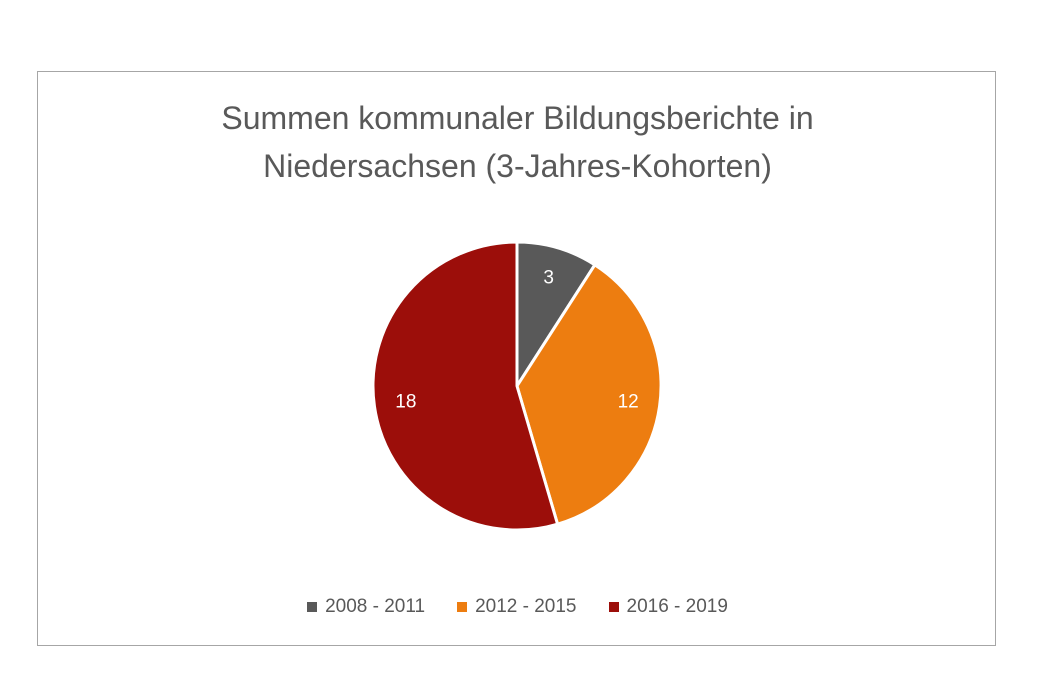 The image size is (1041, 694). What do you see at coordinates (375, 606) in the screenshot?
I see `legend-label-2008-2011: 2008 - 2011` at bounding box center [375, 606].